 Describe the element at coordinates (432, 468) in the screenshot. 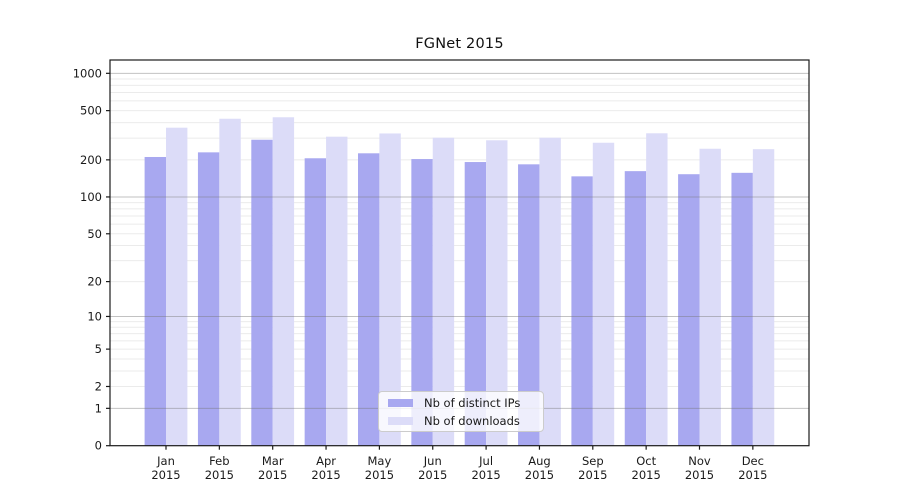

I see `x-tick-label: Jun 2015` at that location.